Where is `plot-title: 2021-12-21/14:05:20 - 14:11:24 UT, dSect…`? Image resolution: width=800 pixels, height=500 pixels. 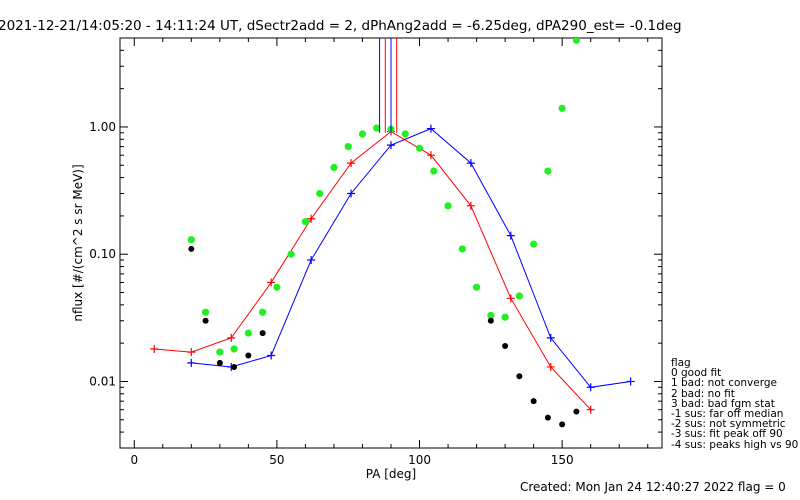
plot-title: 2021-12-21/14:05:20 - 14:11:24 UT, dSect… is located at coordinates (341, 26).